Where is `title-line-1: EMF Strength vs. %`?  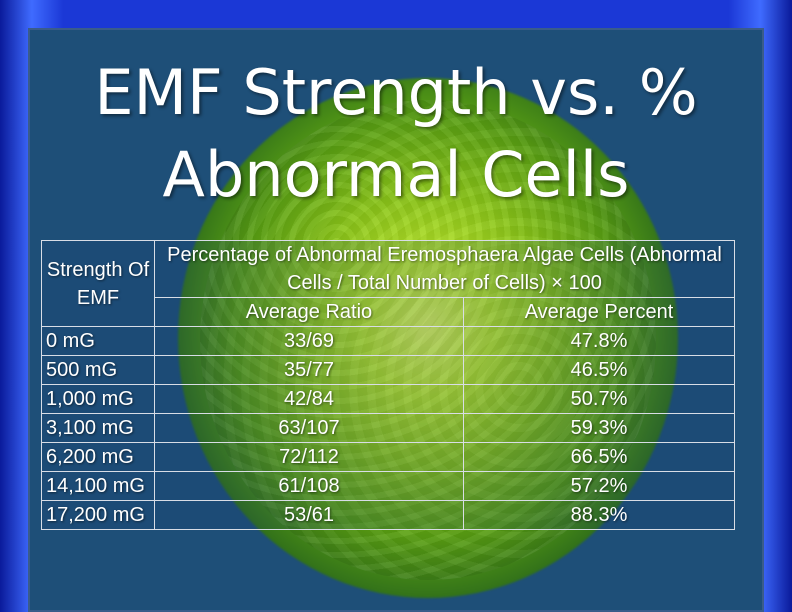
title-line-1: EMF Strength vs. % is located at coordinates (396, 92).